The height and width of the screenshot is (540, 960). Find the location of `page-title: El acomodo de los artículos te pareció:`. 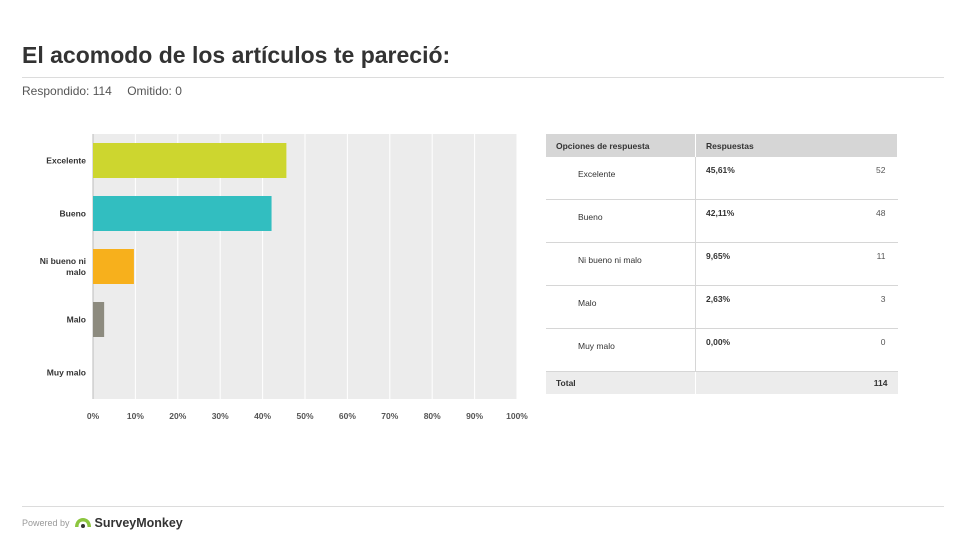

page-title: El acomodo de los artículos te pareció: is located at coordinates (236, 55).